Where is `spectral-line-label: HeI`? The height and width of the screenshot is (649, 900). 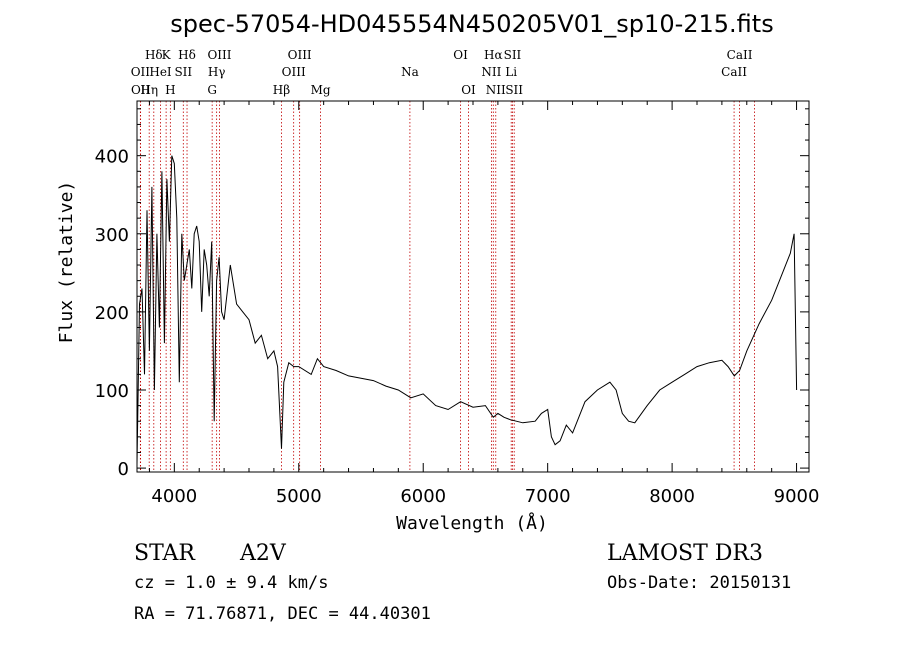
spectral-line-label: HeI is located at coordinates (160, 72).